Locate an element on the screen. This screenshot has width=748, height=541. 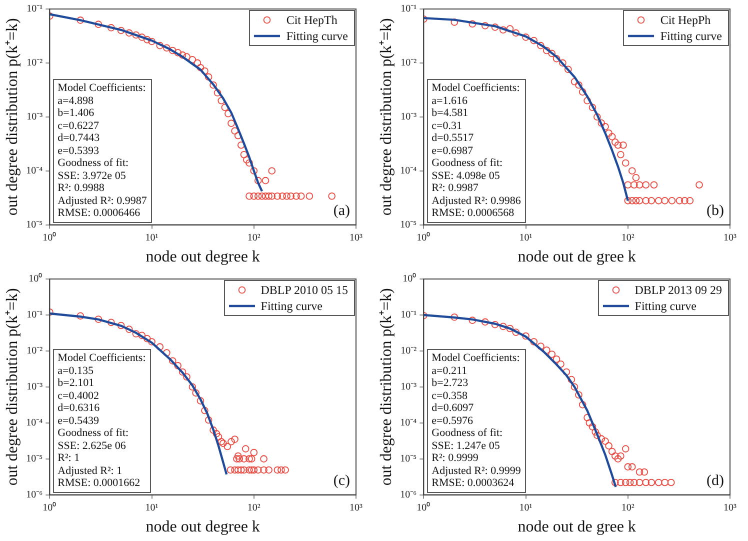
annotation: d=0.7443 is located at coordinates (79, 138).